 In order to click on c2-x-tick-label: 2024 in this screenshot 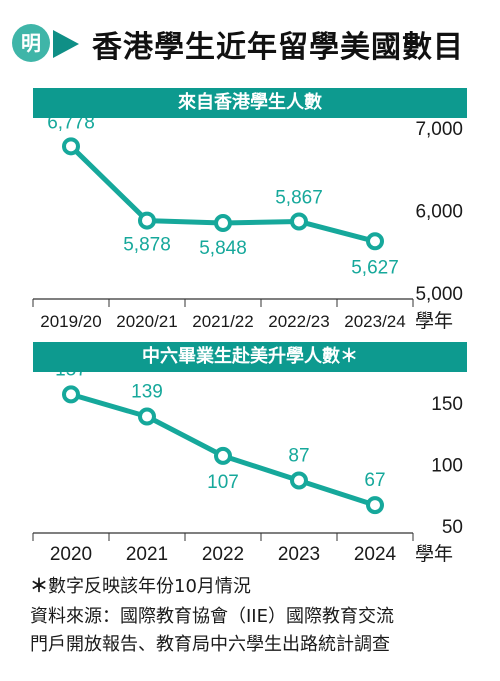, I will do `click(375, 554)`.